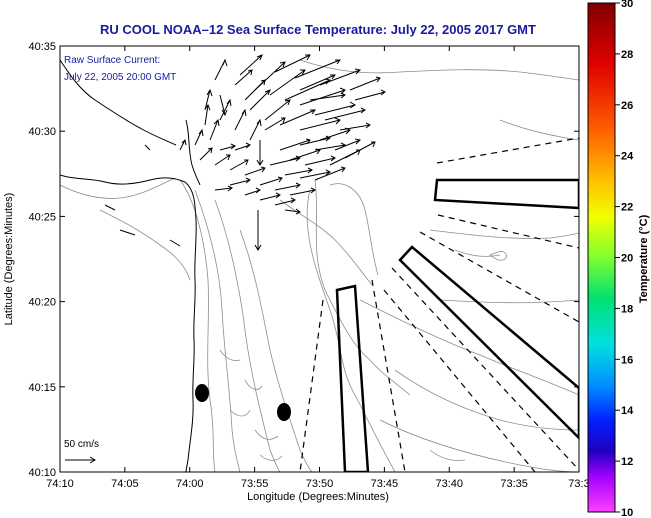 The image size is (651, 518). Describe the element at coordinates (627, 309) in the screenshot. I see `colorbar-tick-label: 18` at that location.